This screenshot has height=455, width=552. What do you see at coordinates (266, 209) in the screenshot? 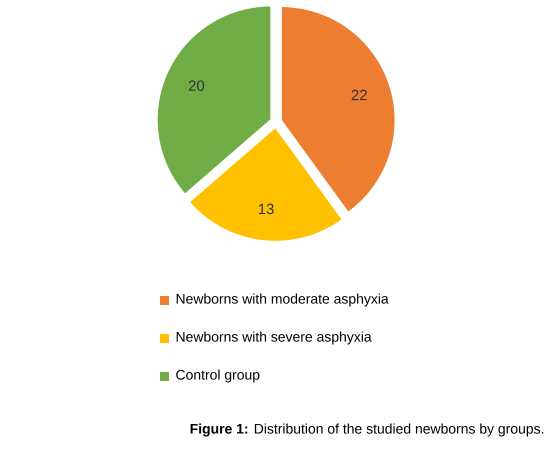
I see `data-label: 13` at bounding box center [266, 209].